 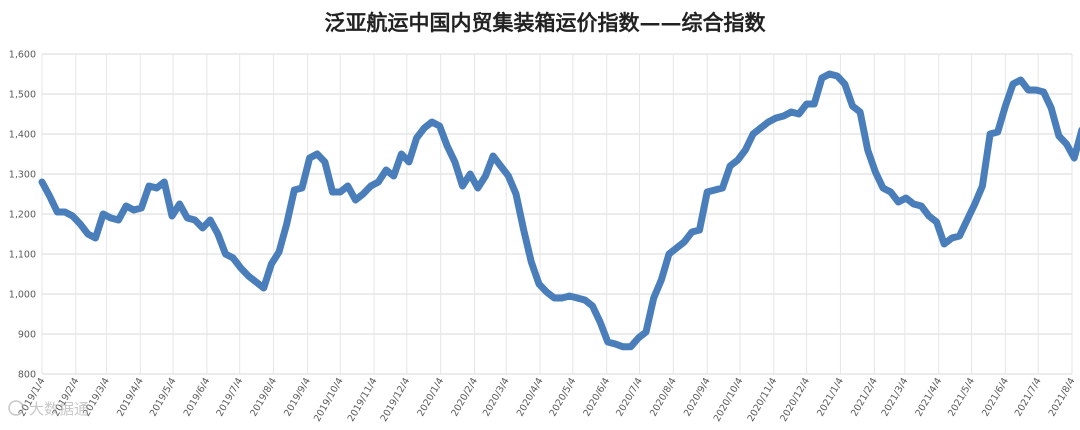 What do you see at coordinates (363, 400) in the screenshot?
I see `x-tick-label: 2019/11/4` at bounding box center [363, 400].